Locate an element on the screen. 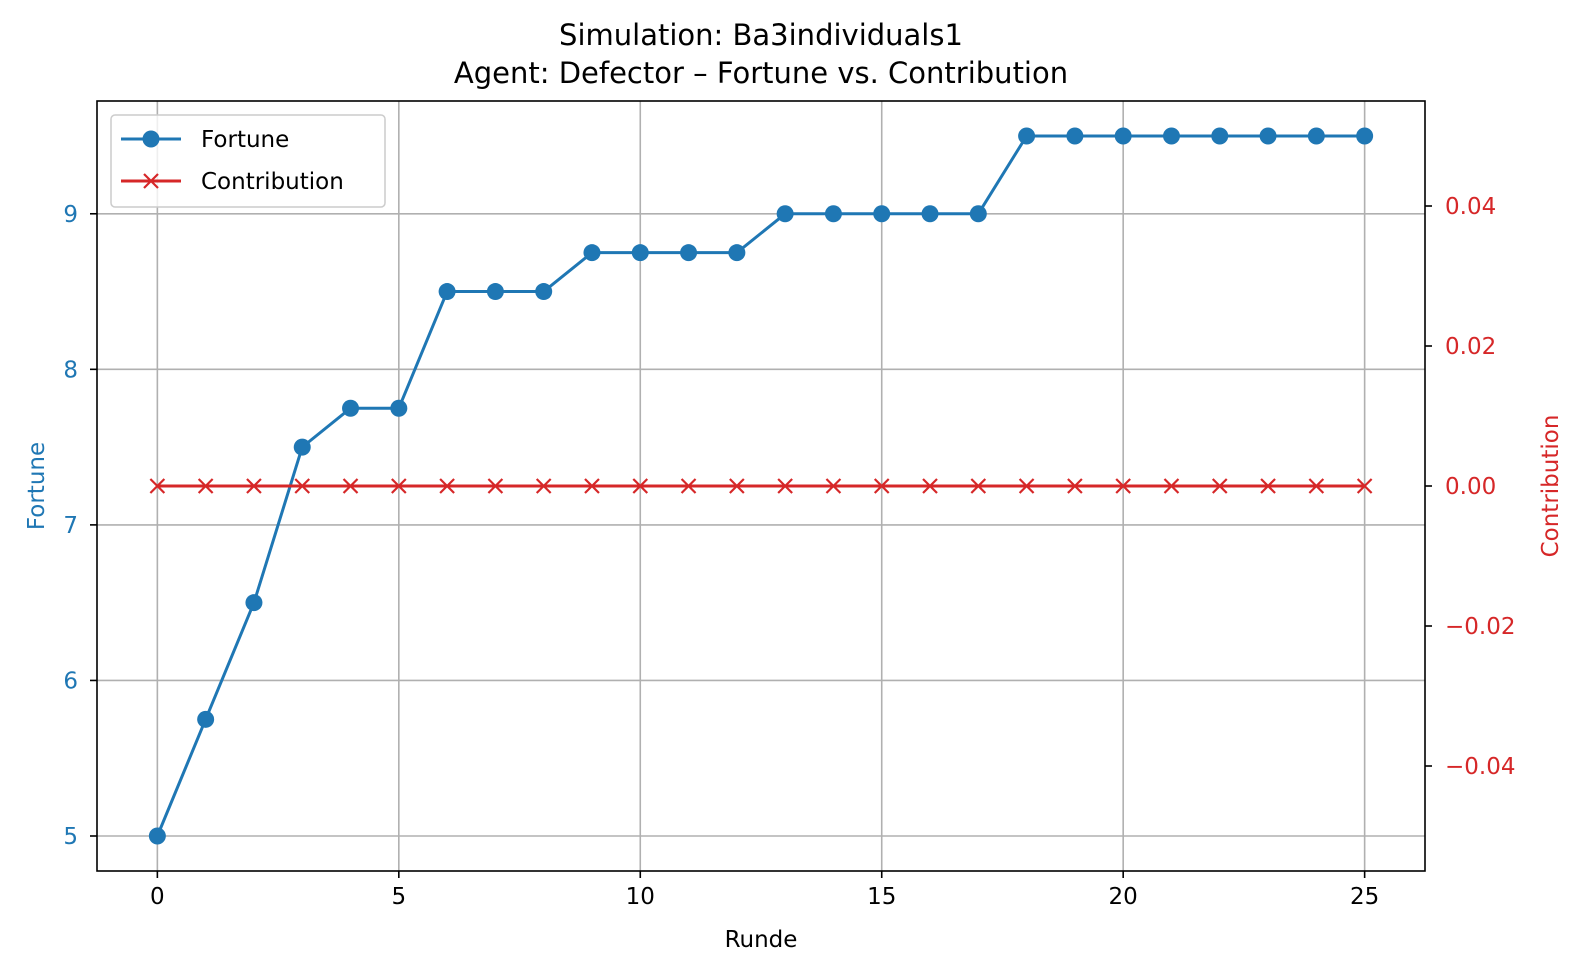 This screenshot has height=974, width=1580. y-right-axis-ticks: −0.04 −0.02 0.00 0.02 0.04 is located at coordinates (1470, 487).